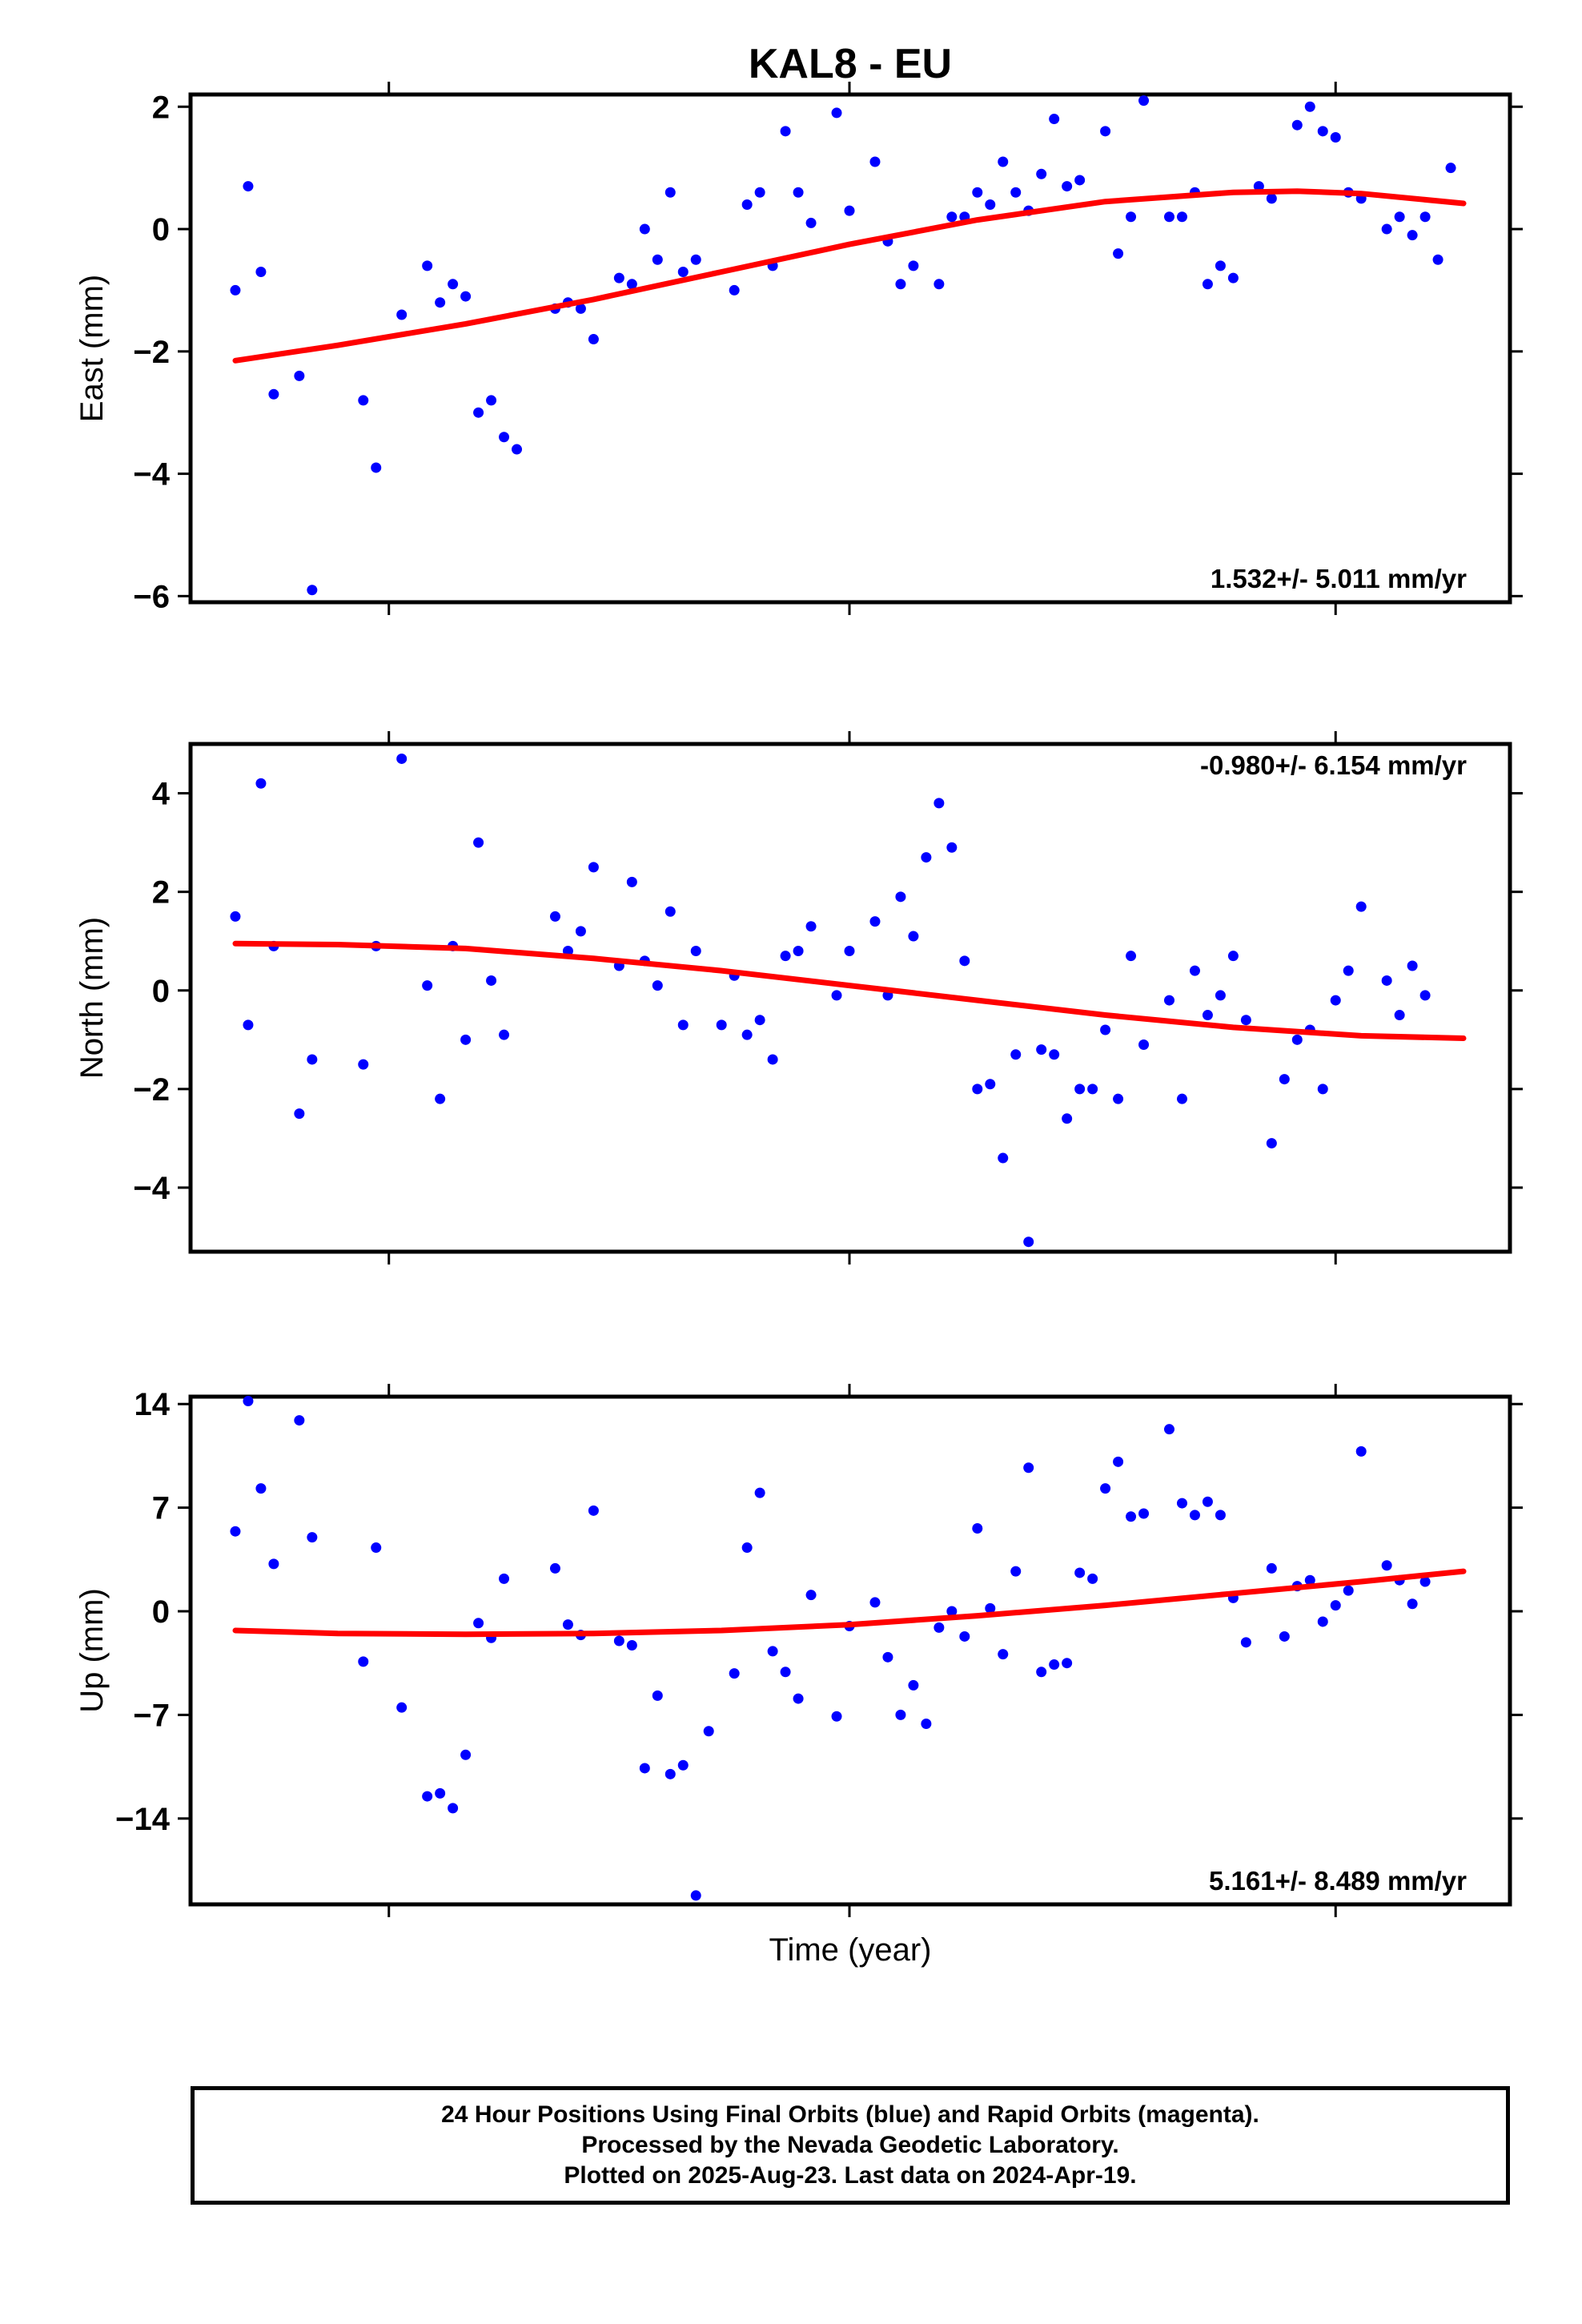  I want to click on y-tick-label: −6, so click(151, 596).